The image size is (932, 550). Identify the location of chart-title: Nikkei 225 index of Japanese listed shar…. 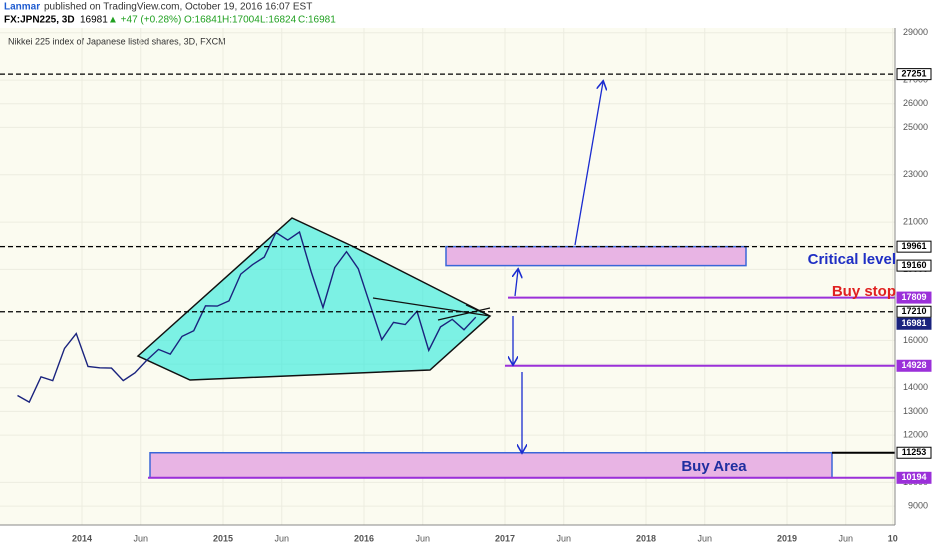
(117, 41).